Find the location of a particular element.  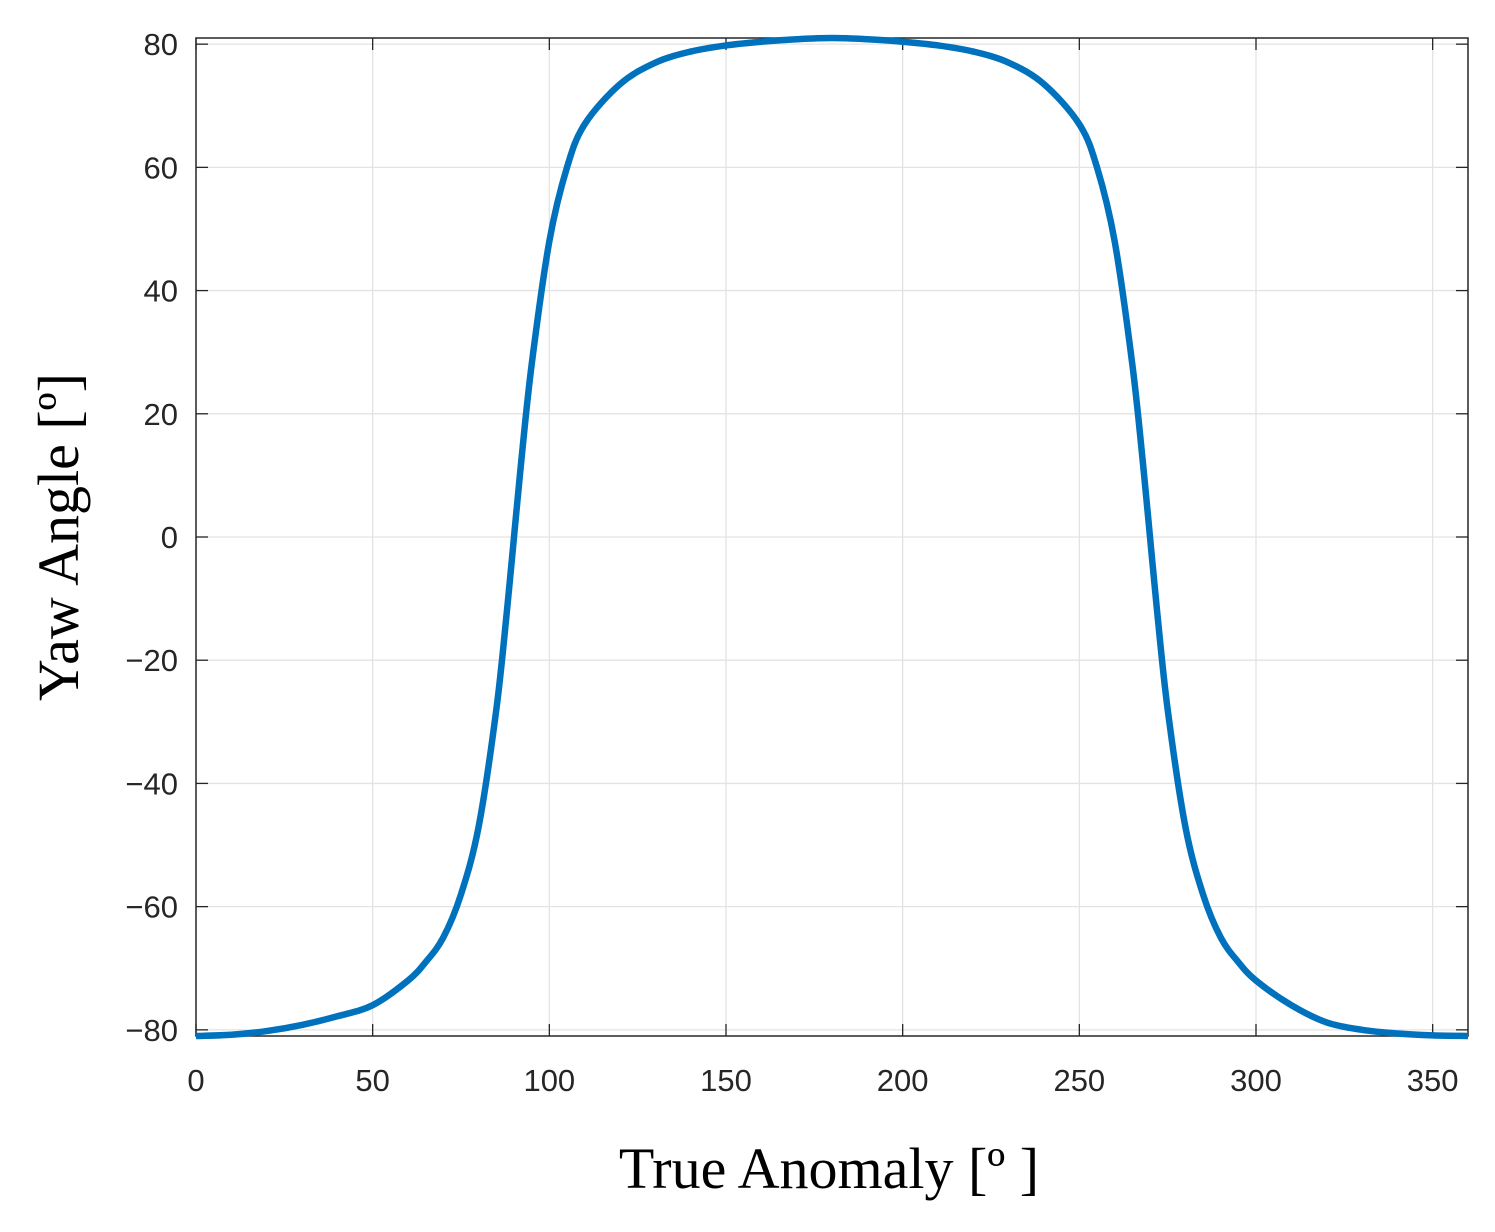

y-tick-label: −40 is located at coordinates (151, 783).